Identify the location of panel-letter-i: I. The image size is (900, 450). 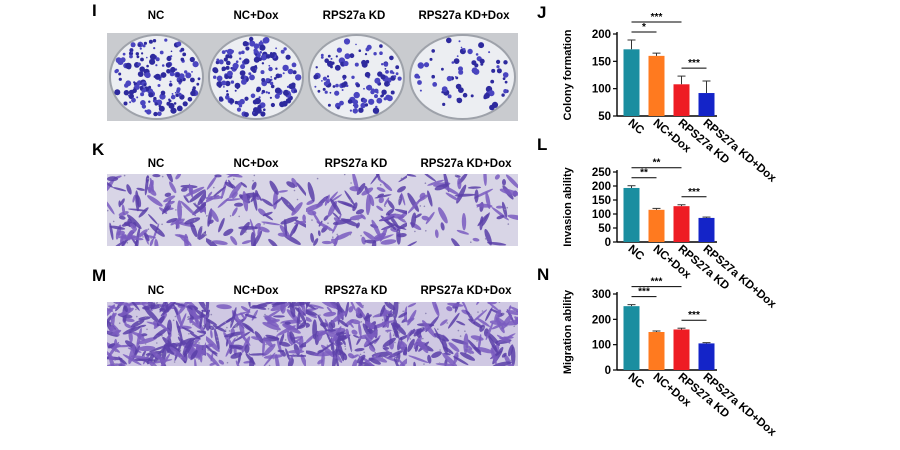
(94, 10).